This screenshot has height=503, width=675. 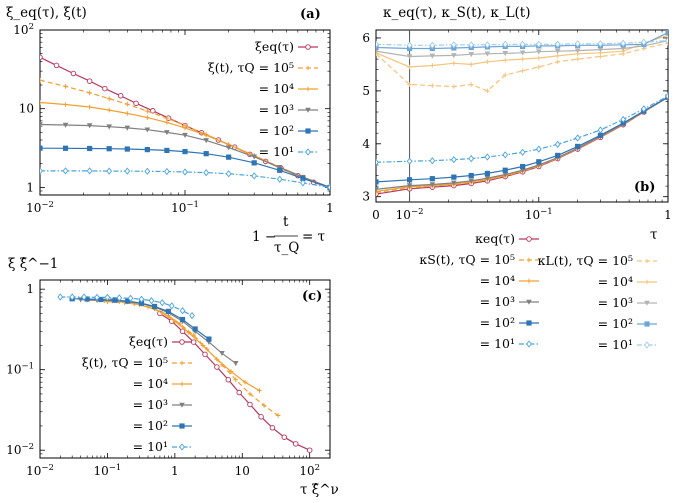 What do you see at coordinates (467, 259) in the screenshot?
I see `legend-label: κS(t), τQ = 10⁵` at bounding box center [467, 259].